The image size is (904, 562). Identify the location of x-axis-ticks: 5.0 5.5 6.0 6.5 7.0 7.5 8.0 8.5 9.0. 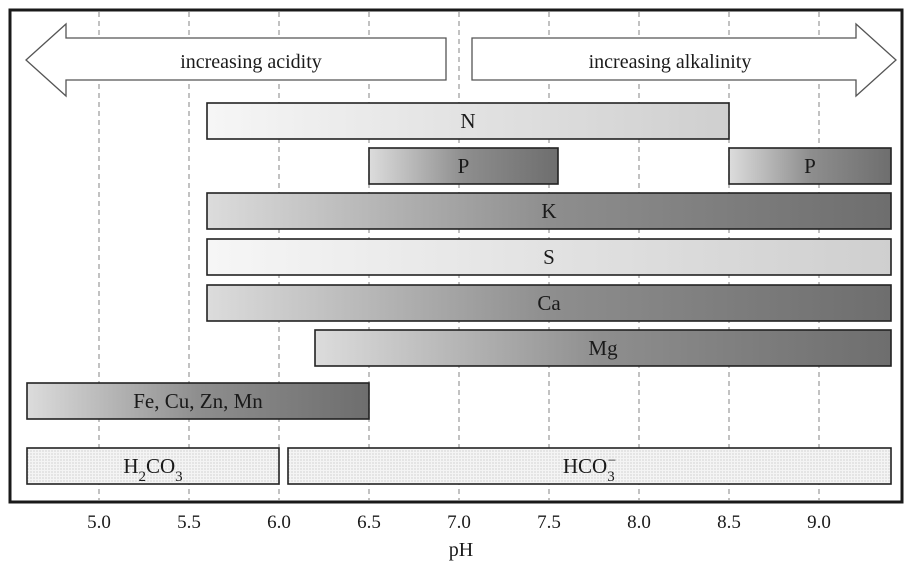
(459, 522).